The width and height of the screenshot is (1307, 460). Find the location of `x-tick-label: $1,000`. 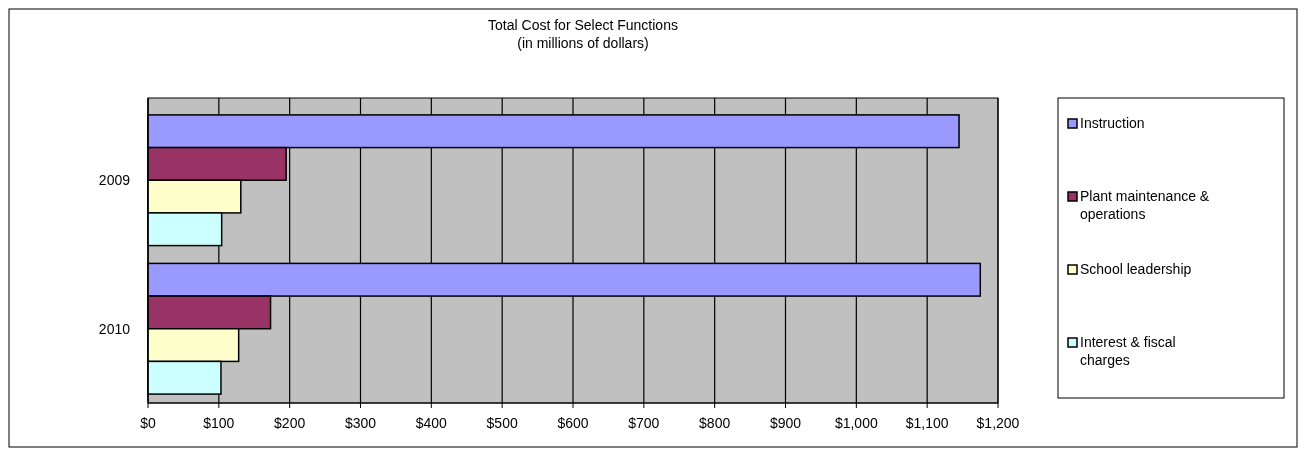

x-tick-label: $1,000 is located at coordinates (856, 423).